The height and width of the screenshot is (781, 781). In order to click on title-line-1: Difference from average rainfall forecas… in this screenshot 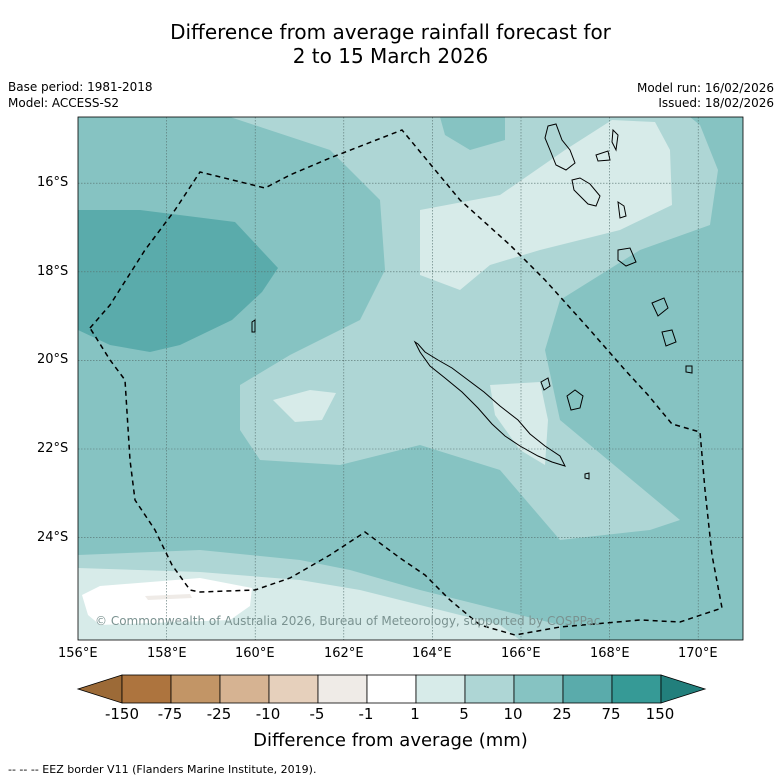, I will do `click(390, 32)`.